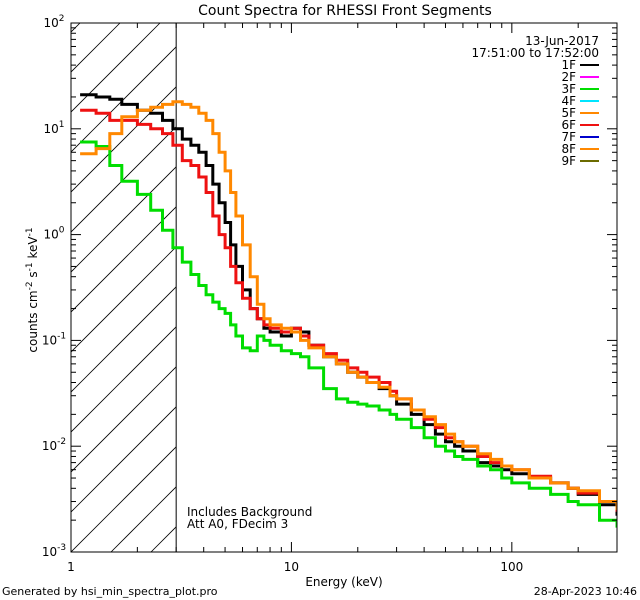 This screenshot has width=640, height=600. Describe the element at coordinates (54, 339) in the screenshot. I see `y-tick-label: 10⁻¹` at that location.